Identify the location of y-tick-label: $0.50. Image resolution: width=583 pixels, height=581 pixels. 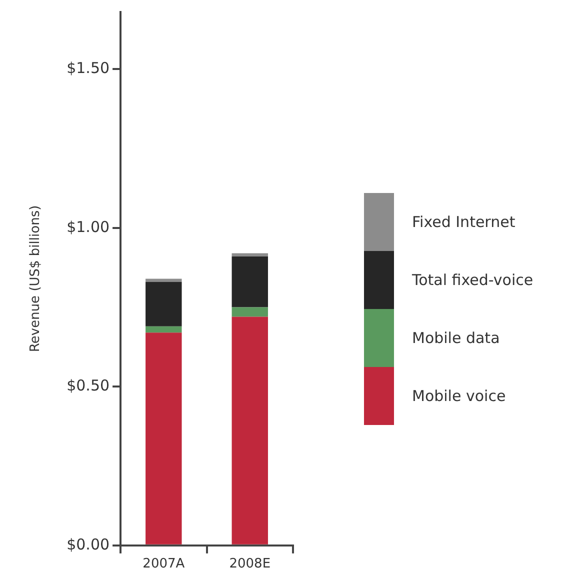
(88, 385).